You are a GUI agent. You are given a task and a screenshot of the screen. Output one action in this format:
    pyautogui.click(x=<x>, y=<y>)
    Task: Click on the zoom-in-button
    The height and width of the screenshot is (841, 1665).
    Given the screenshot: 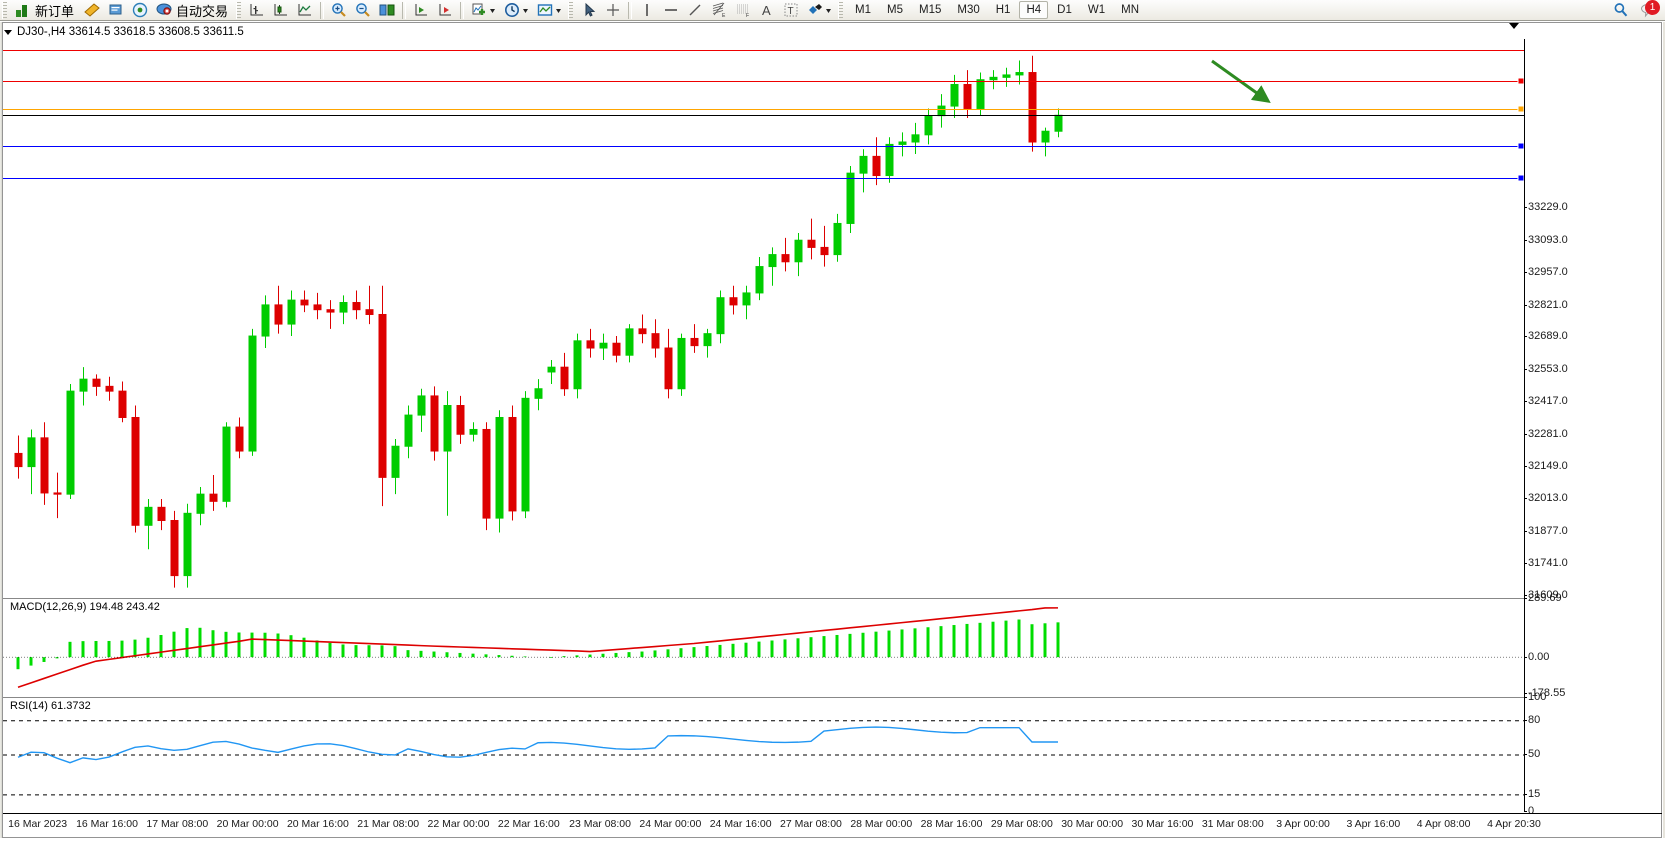 What is the action you would take?
    pyautogui.click(x=339, y=10)
    